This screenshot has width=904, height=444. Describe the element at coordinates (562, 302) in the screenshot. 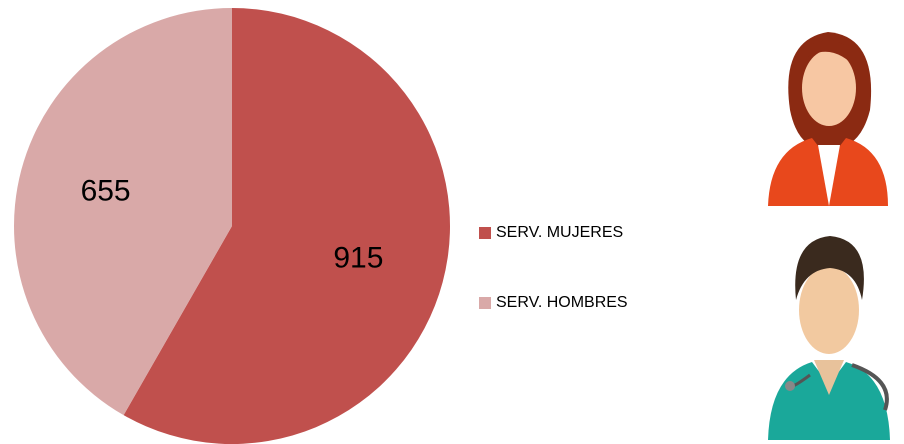

I see `legend-label: SERV. HOMBRES` at that location.